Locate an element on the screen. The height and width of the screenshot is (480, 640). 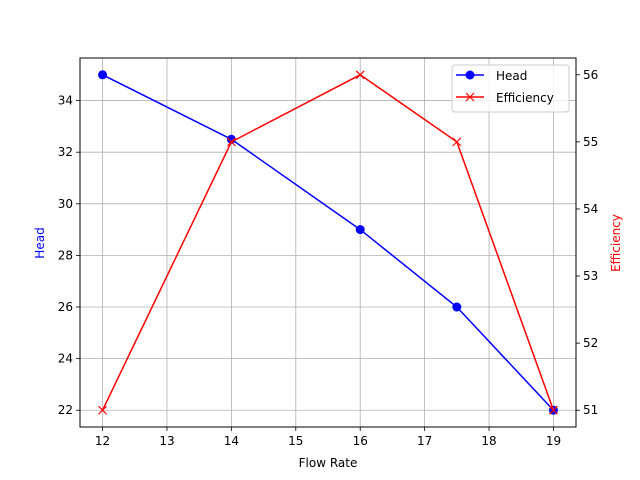
right-y-tick-label: 54 is located at coordinates (590, 209).